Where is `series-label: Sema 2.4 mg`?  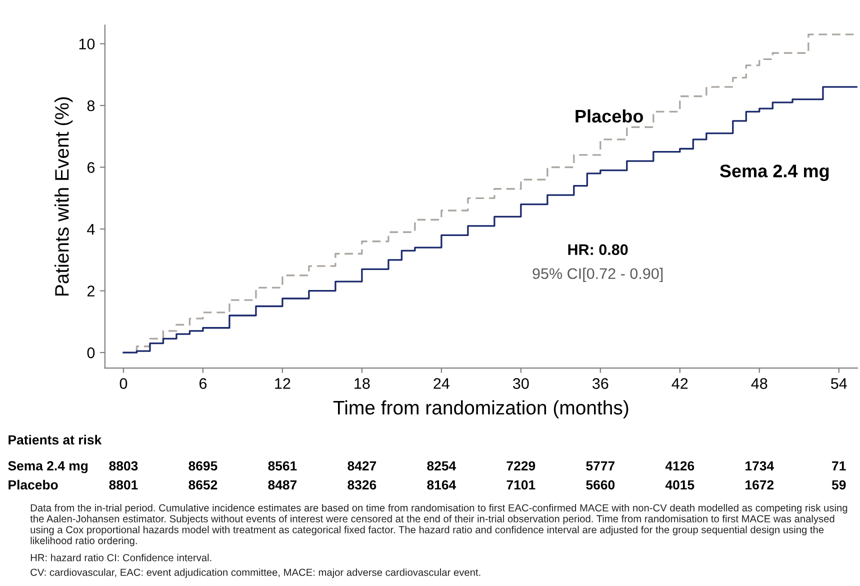 series-label: Sema 2.4 mg is located at coordinates (774, 173).